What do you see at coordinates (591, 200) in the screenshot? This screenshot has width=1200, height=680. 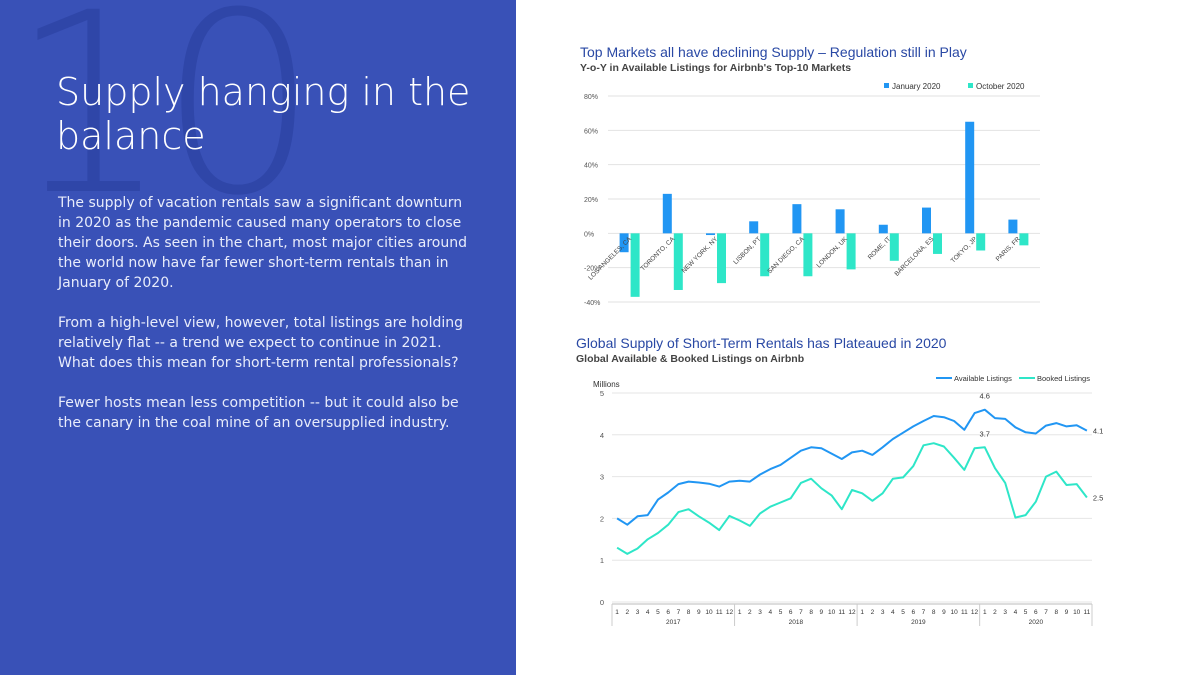 I see `y-tick-label: 20%` at bounding box center [591, 200].